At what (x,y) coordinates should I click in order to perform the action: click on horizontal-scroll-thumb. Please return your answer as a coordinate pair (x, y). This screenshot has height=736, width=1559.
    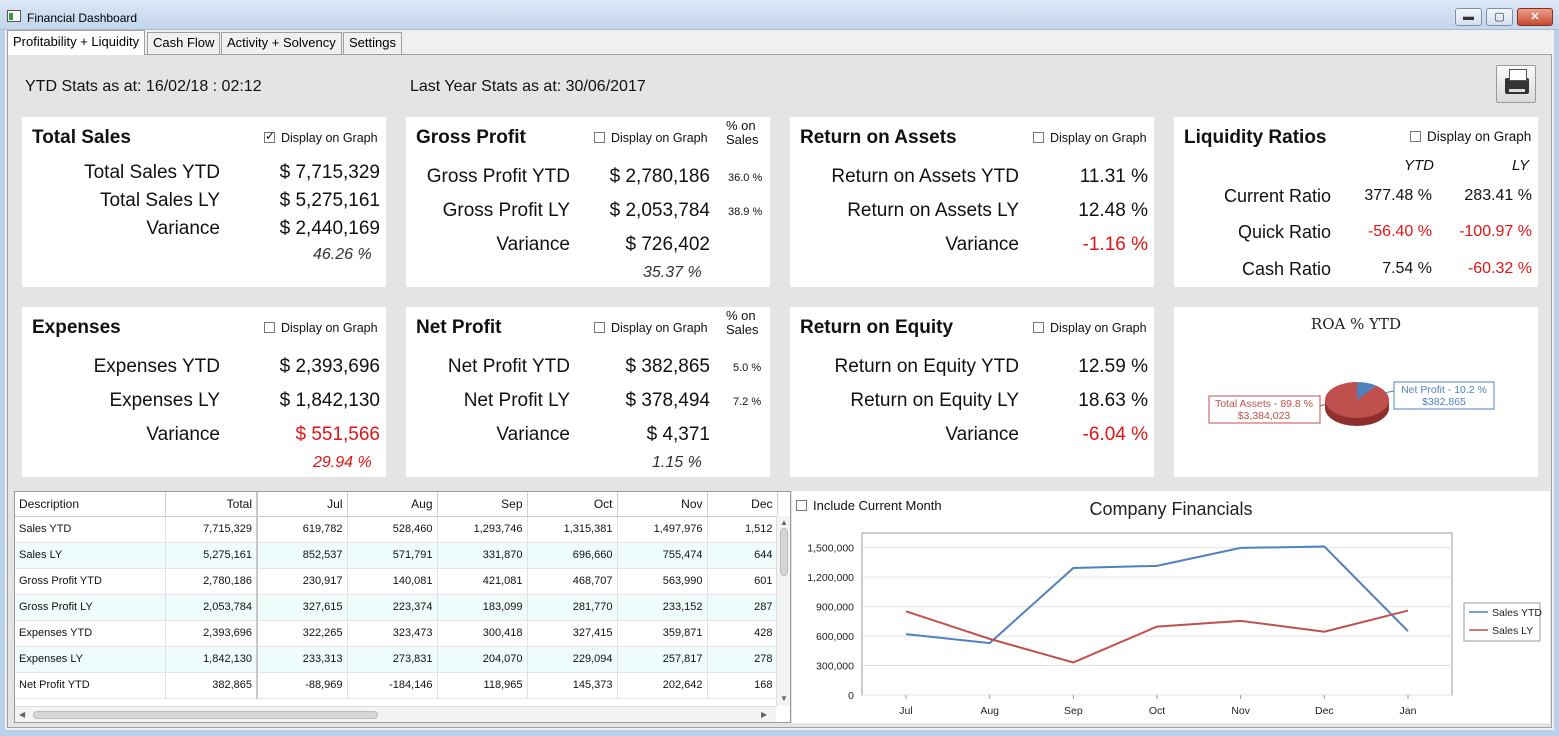
    Looking at the image, I should click on (205, 715).